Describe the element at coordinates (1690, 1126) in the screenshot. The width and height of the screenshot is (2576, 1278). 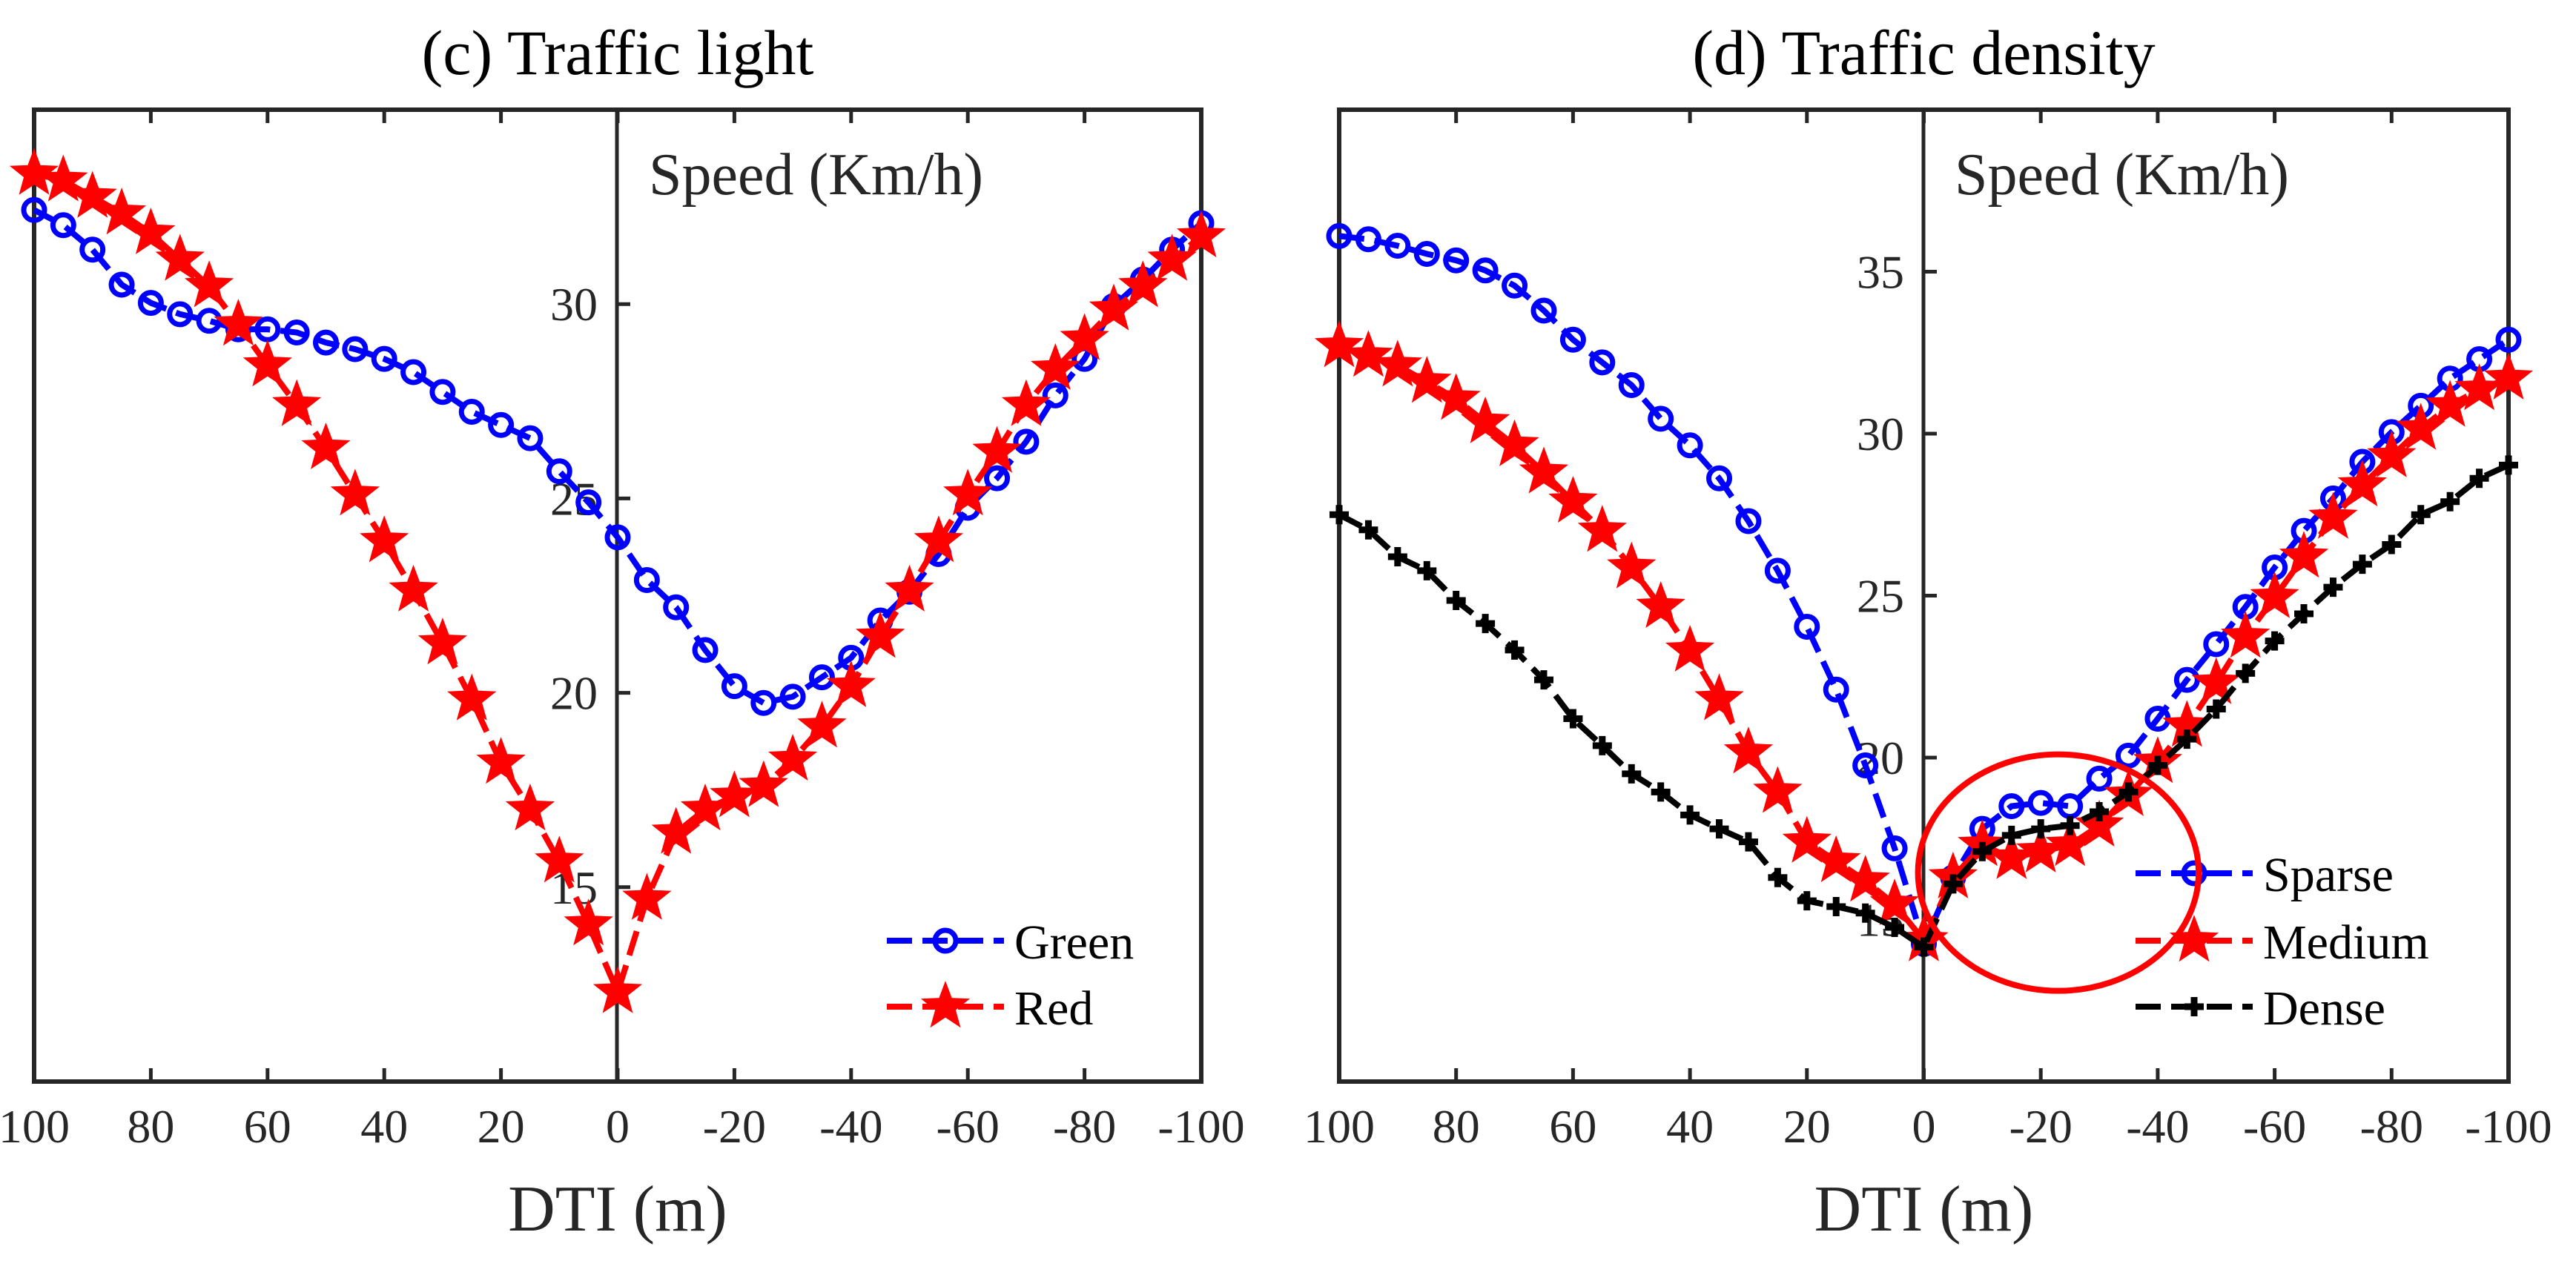
I see `x-tick-label: 40` at that location.